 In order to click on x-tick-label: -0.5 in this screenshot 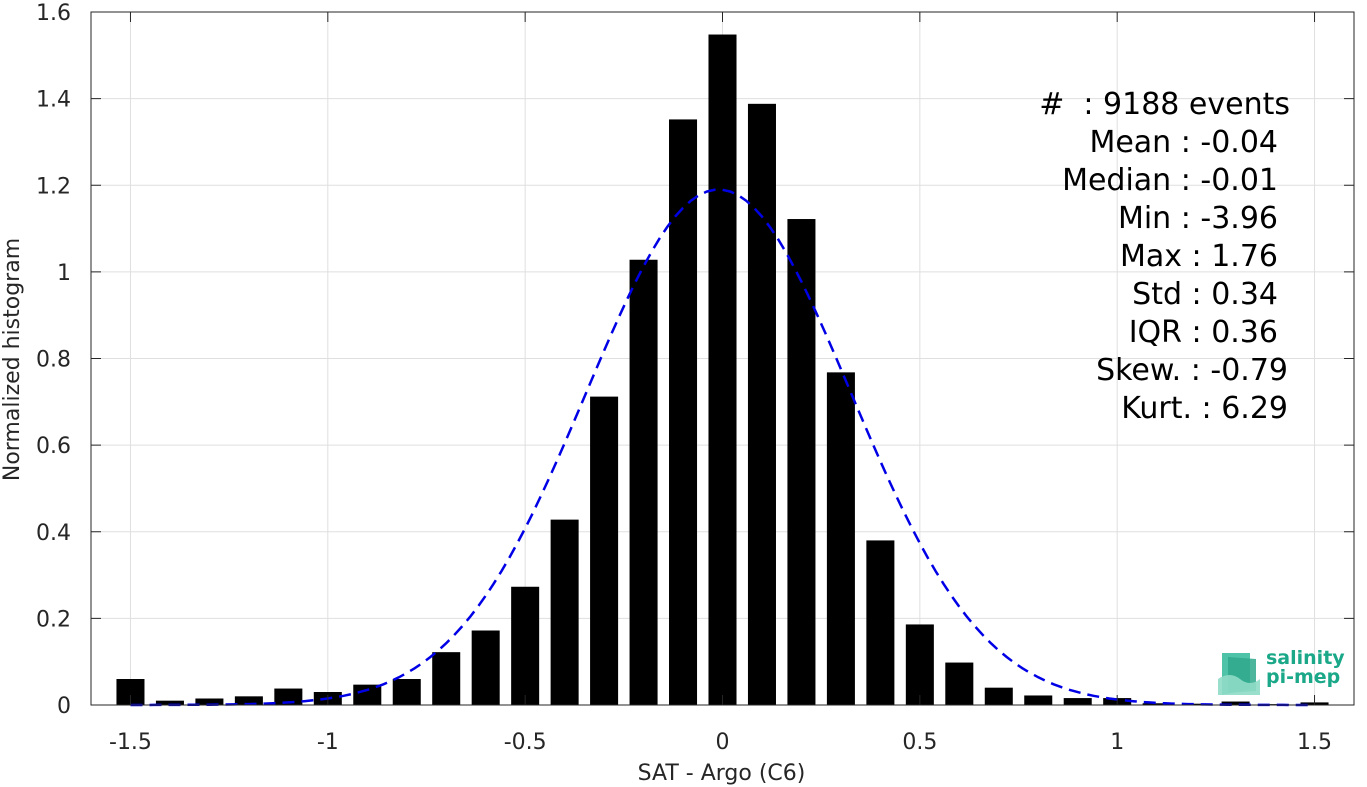, I will do `click(525, 742)`.